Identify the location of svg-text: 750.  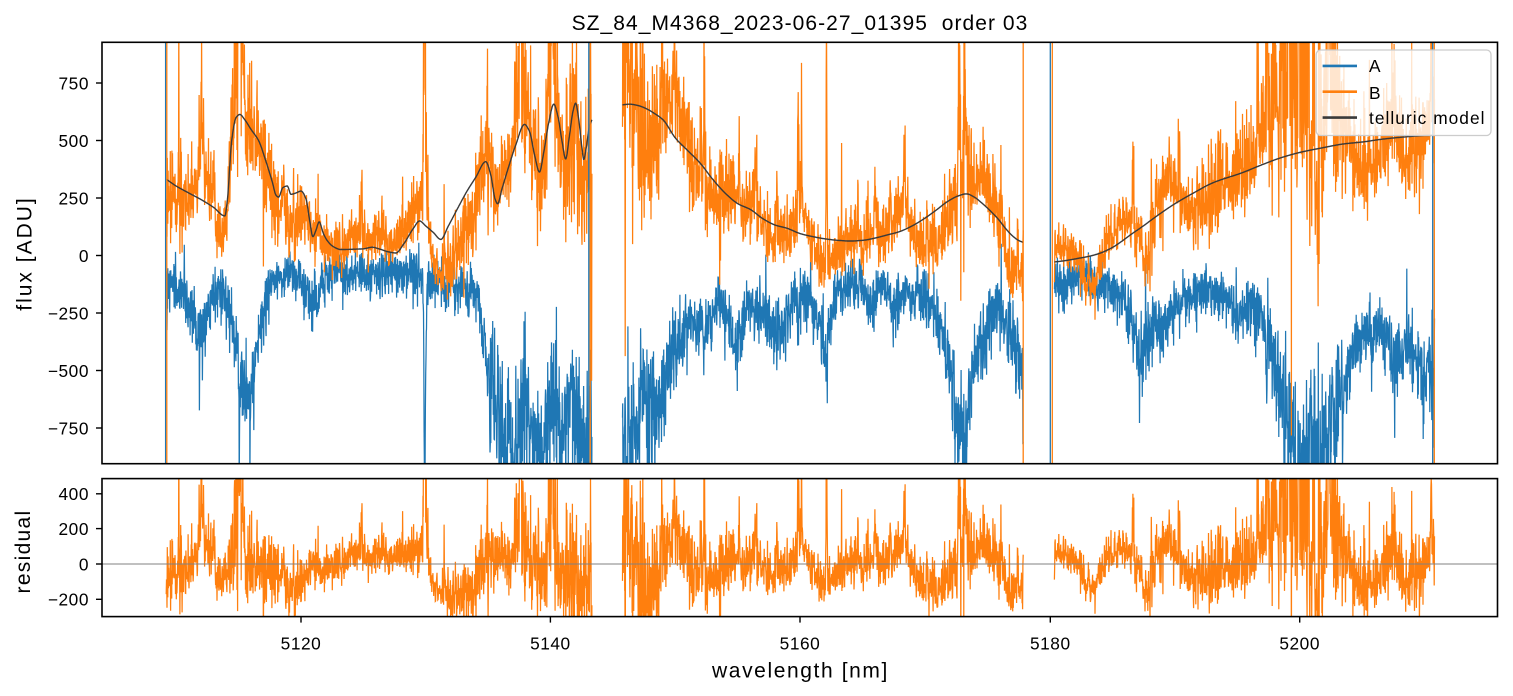
(74, 83).